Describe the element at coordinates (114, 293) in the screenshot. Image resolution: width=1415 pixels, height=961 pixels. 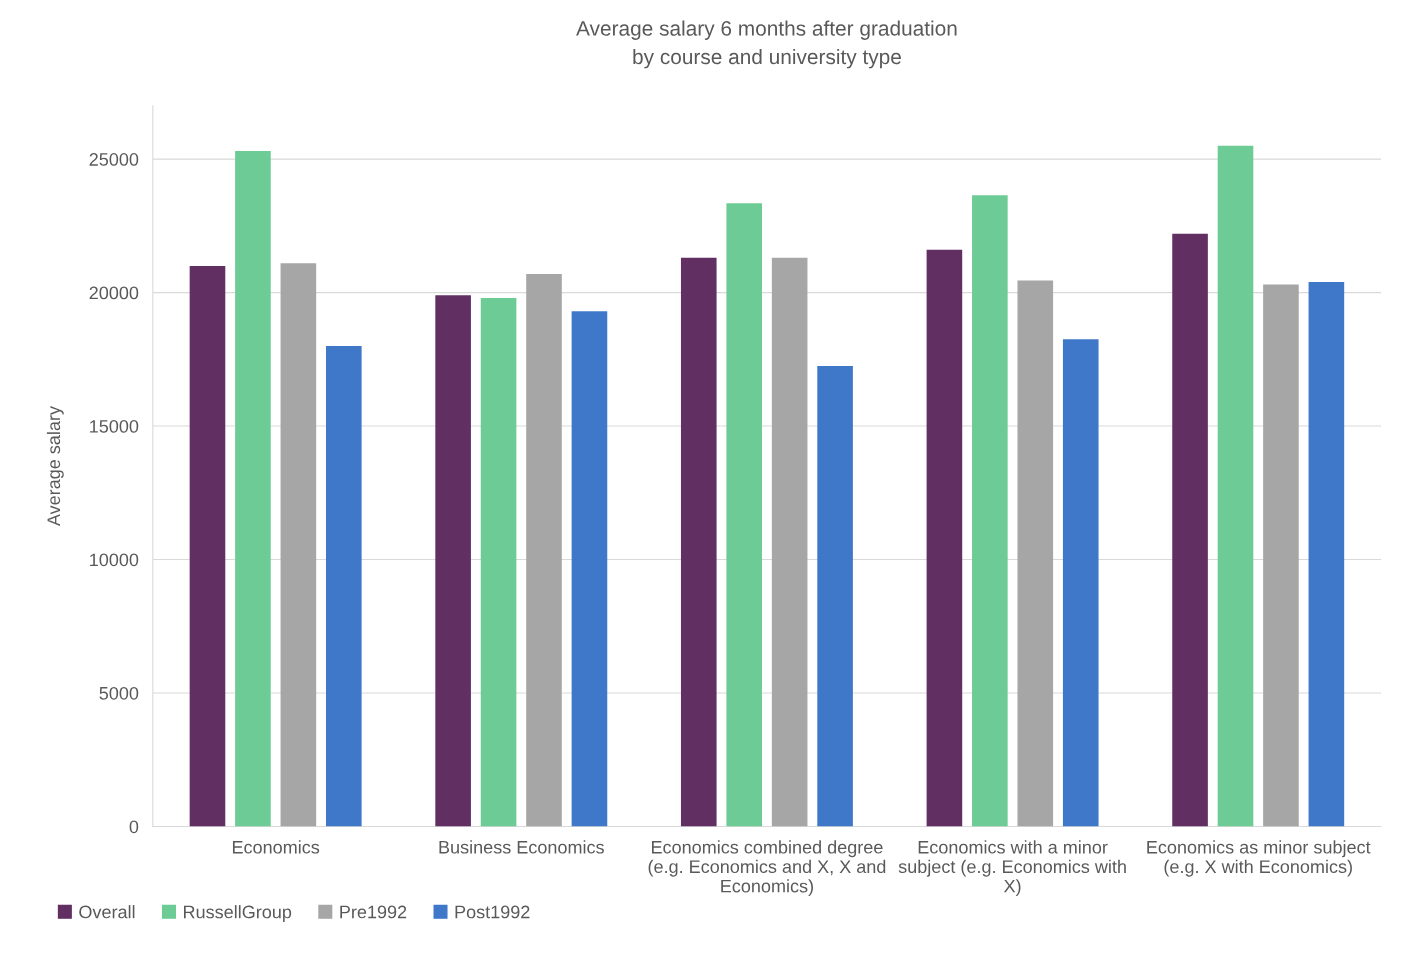
I see `y-tick-label: 20000` at that location.